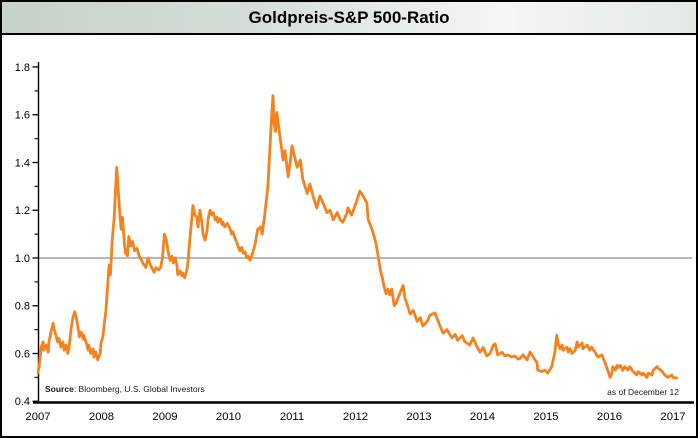 The height and width of the screenshot is (438, 698). I want to click on y-tick-label: 1.0, so click(22, 259).